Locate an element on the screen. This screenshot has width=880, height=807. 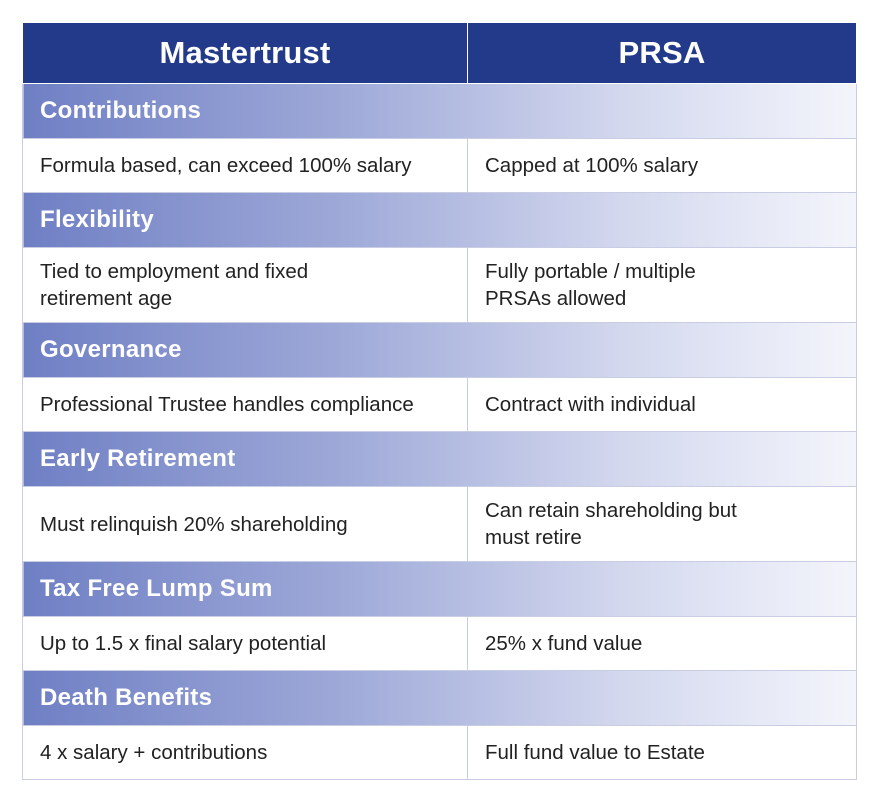
table-header-row: Mastertrust PRSA is located at coordinates (439, 53).